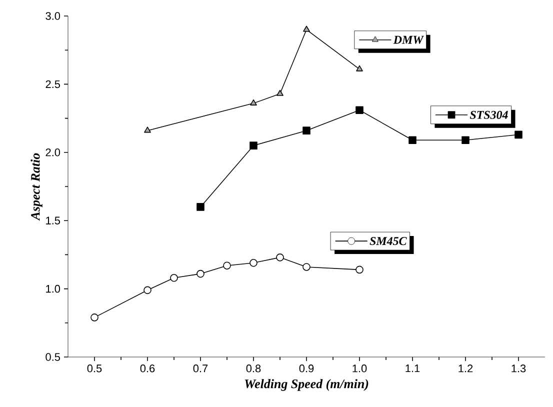  I want to click on y-tick-label: 2.0, so click(53, 152).